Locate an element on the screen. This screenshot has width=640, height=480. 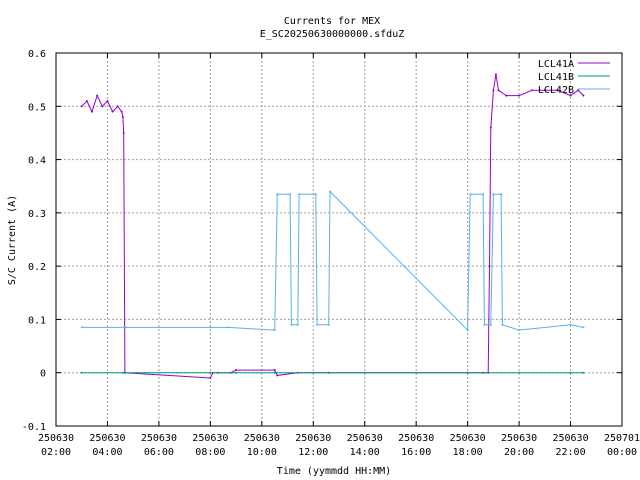
x-tick-time: 20:00 is located at coordinates (519, 452).